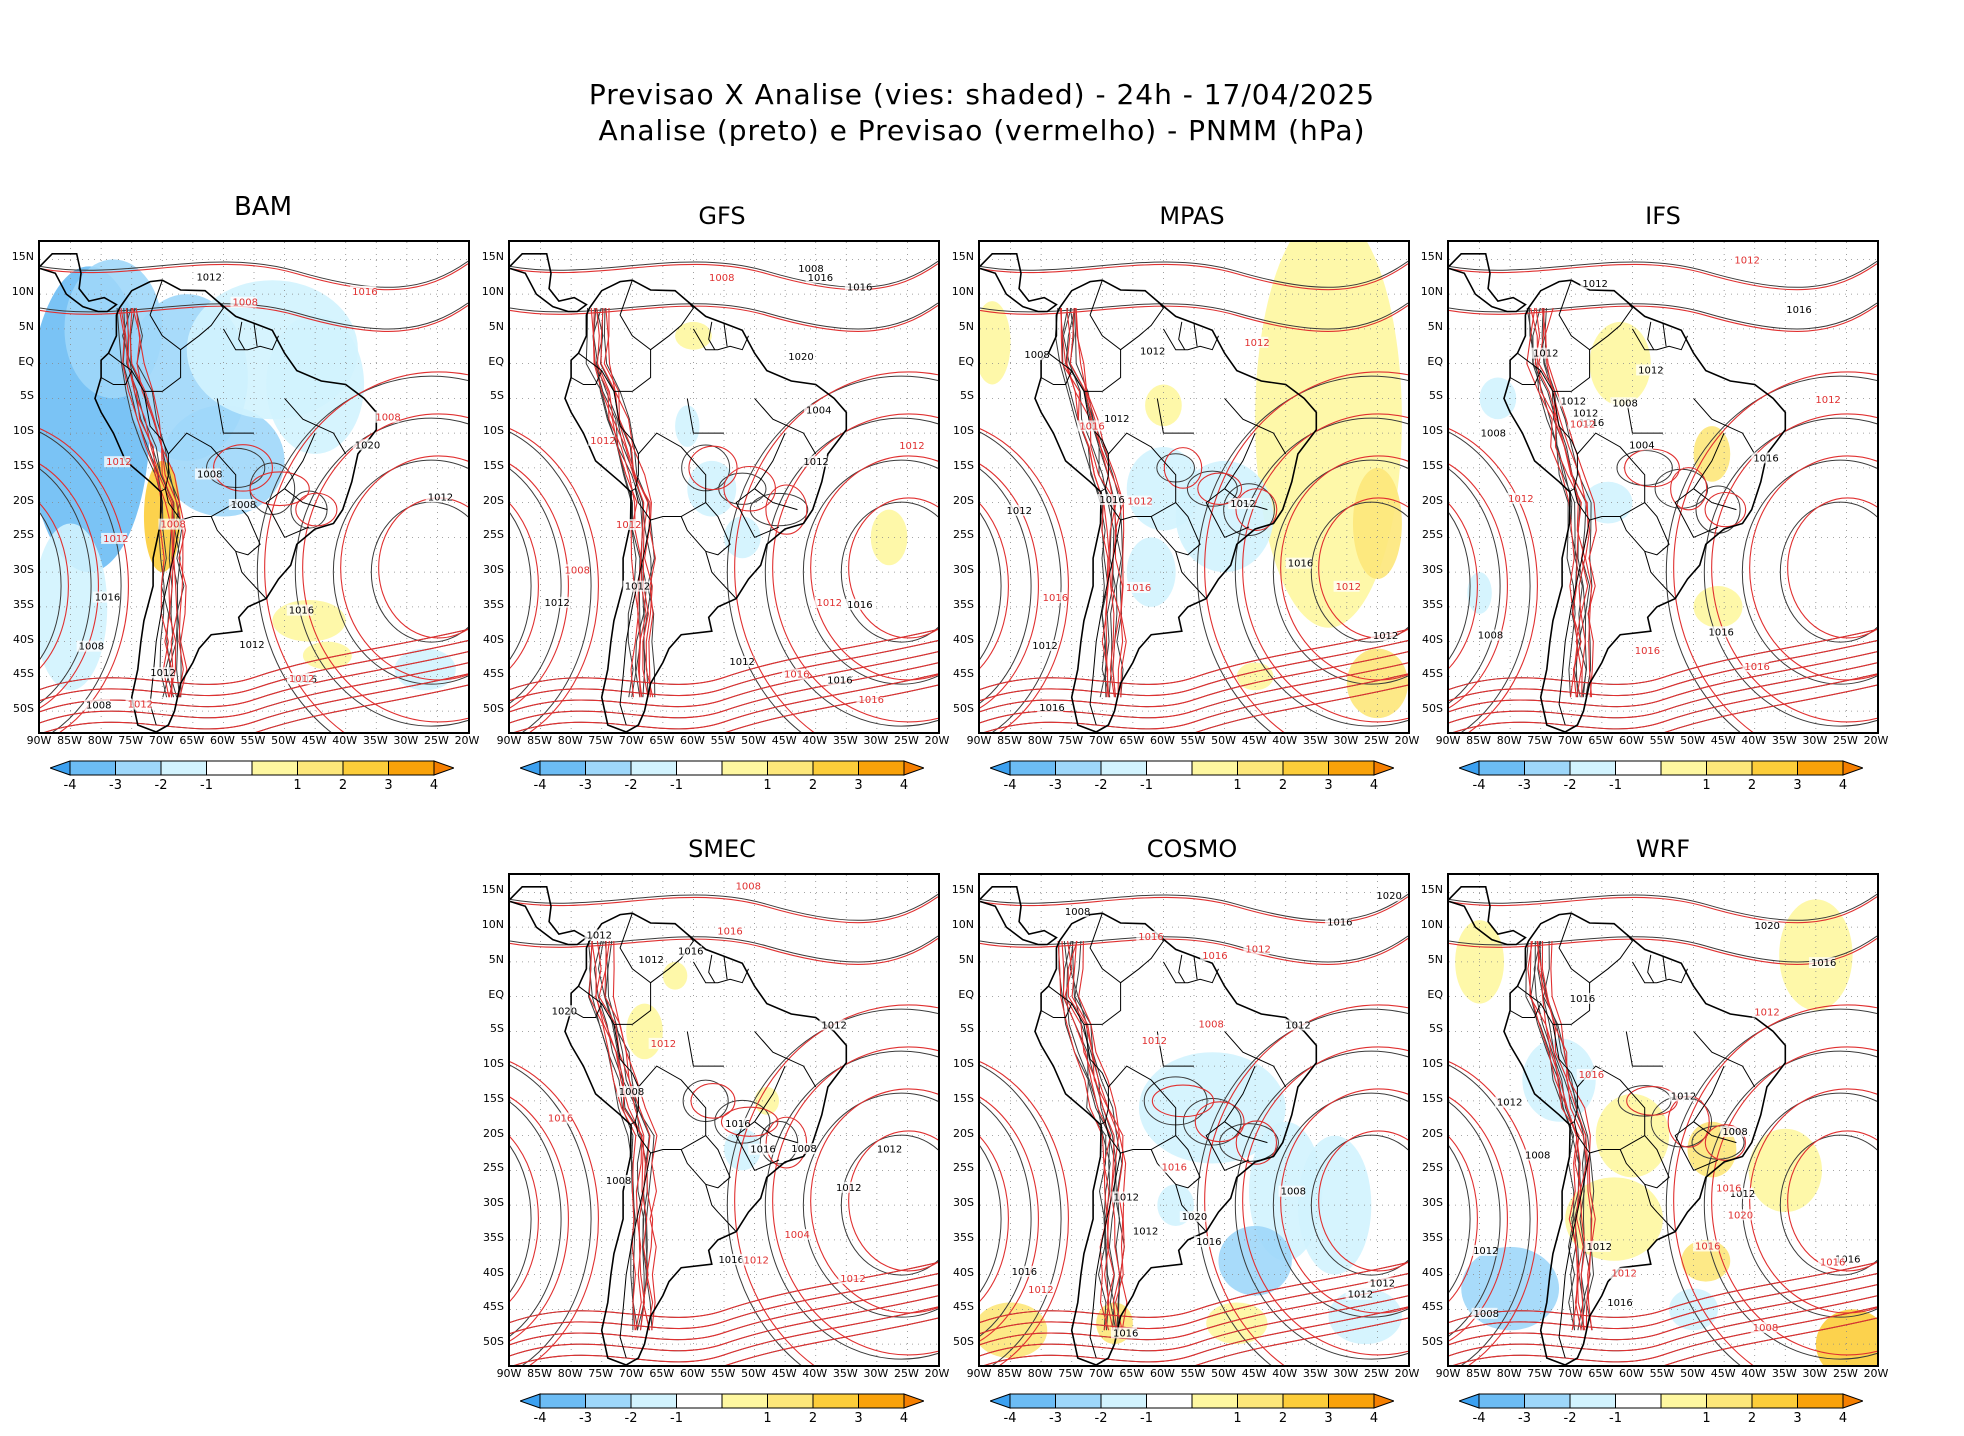  I want to click on lat-tick-label: 10S, so click(493, 431).